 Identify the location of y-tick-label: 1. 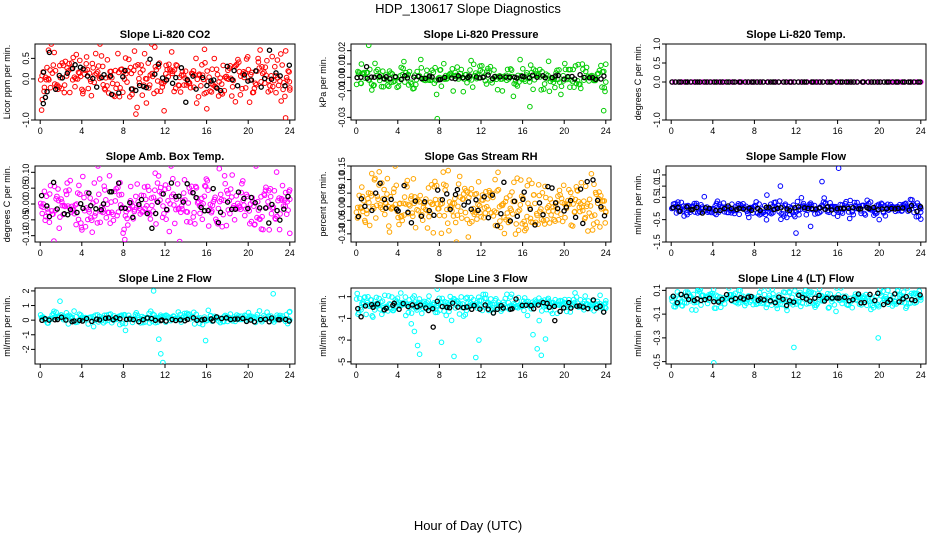
(26, 305).